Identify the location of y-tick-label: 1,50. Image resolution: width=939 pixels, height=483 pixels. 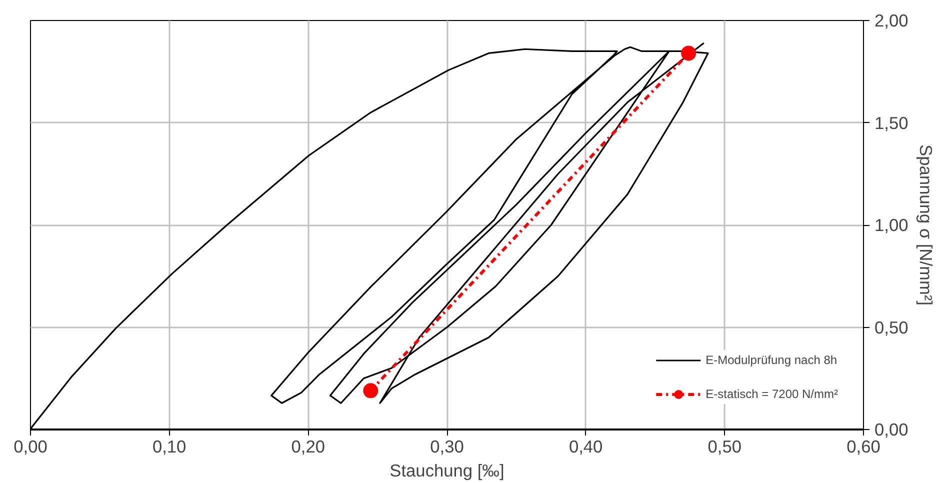
(891, 122).